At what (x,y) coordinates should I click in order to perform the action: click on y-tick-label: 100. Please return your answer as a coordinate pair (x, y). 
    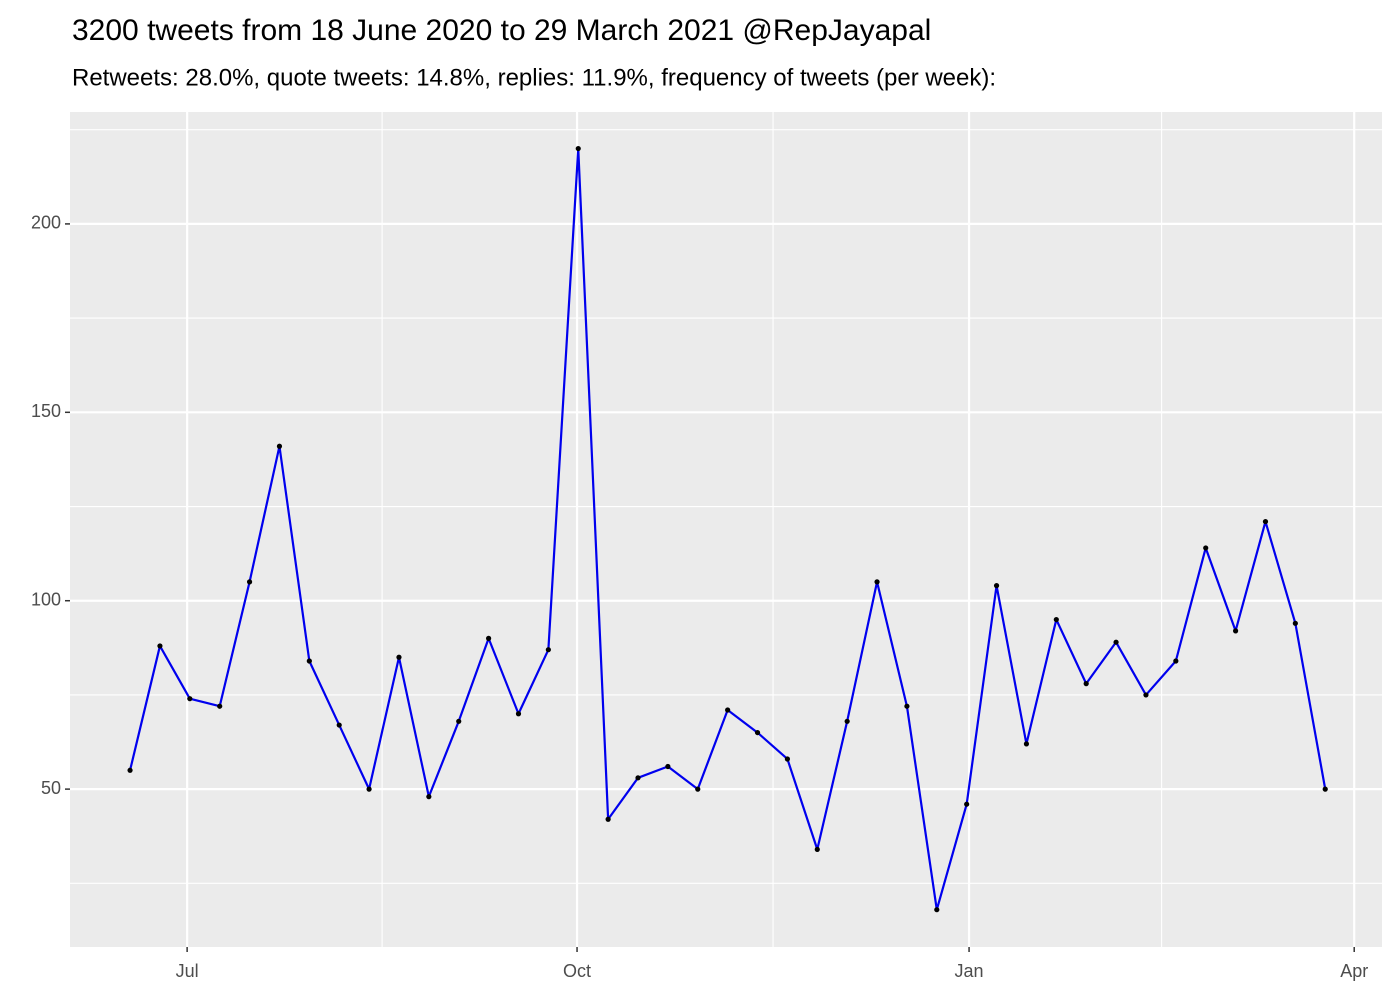
    Looking at the image, I should click on (46, 599).